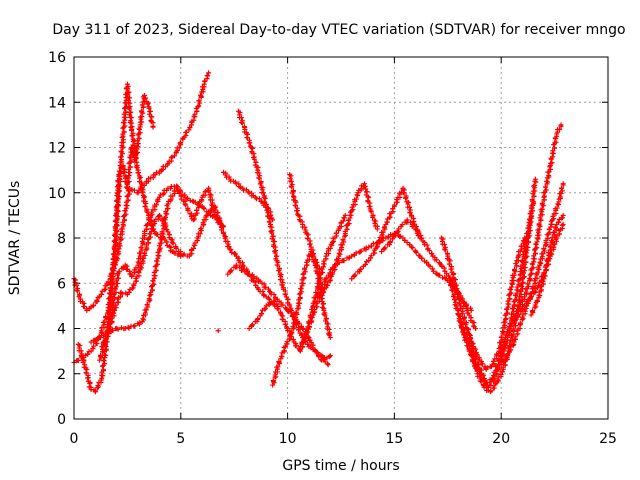 The image size is (640, 480). I want to click on x-axis-label: GPS time / hours, so click(340, 466).